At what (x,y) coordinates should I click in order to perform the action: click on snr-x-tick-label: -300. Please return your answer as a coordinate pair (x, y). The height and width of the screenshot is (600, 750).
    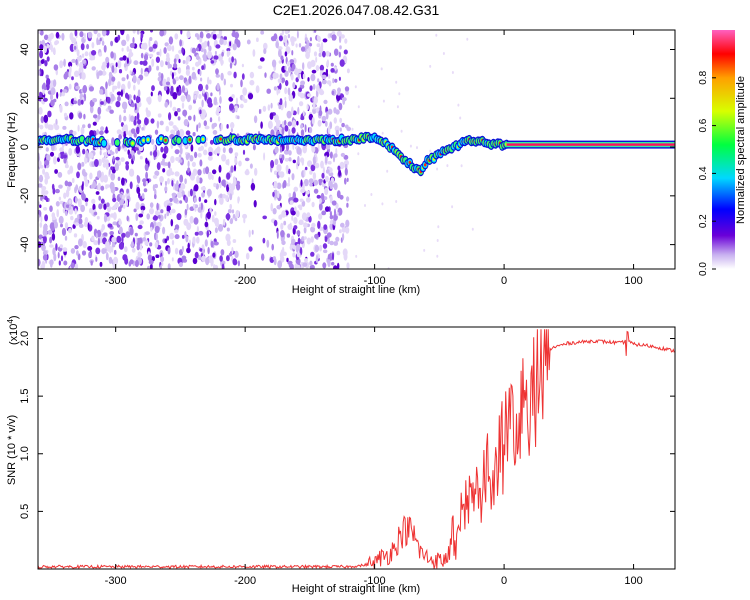
    Looking at the image, I should click on (116, 581).